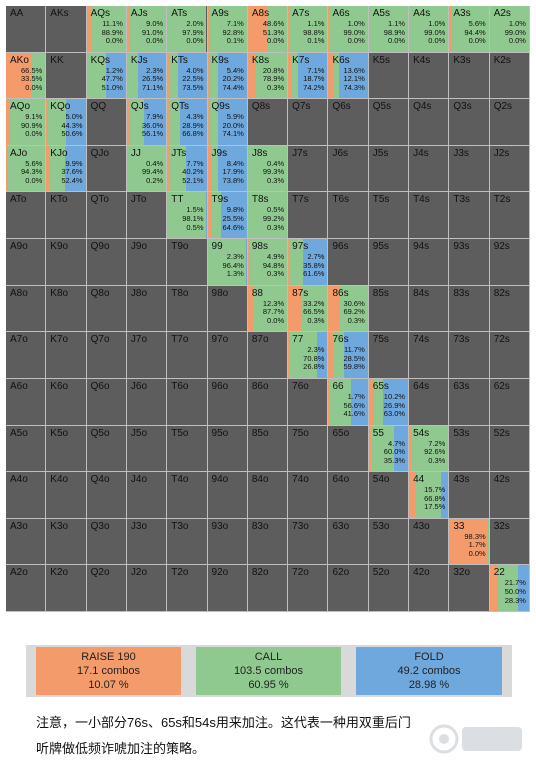 The height and width of the screenshot is (767, 536). Describe the element at coordinates (509, 495) in the screenshot. I see `hand-cell-42s: 42s` at that location.